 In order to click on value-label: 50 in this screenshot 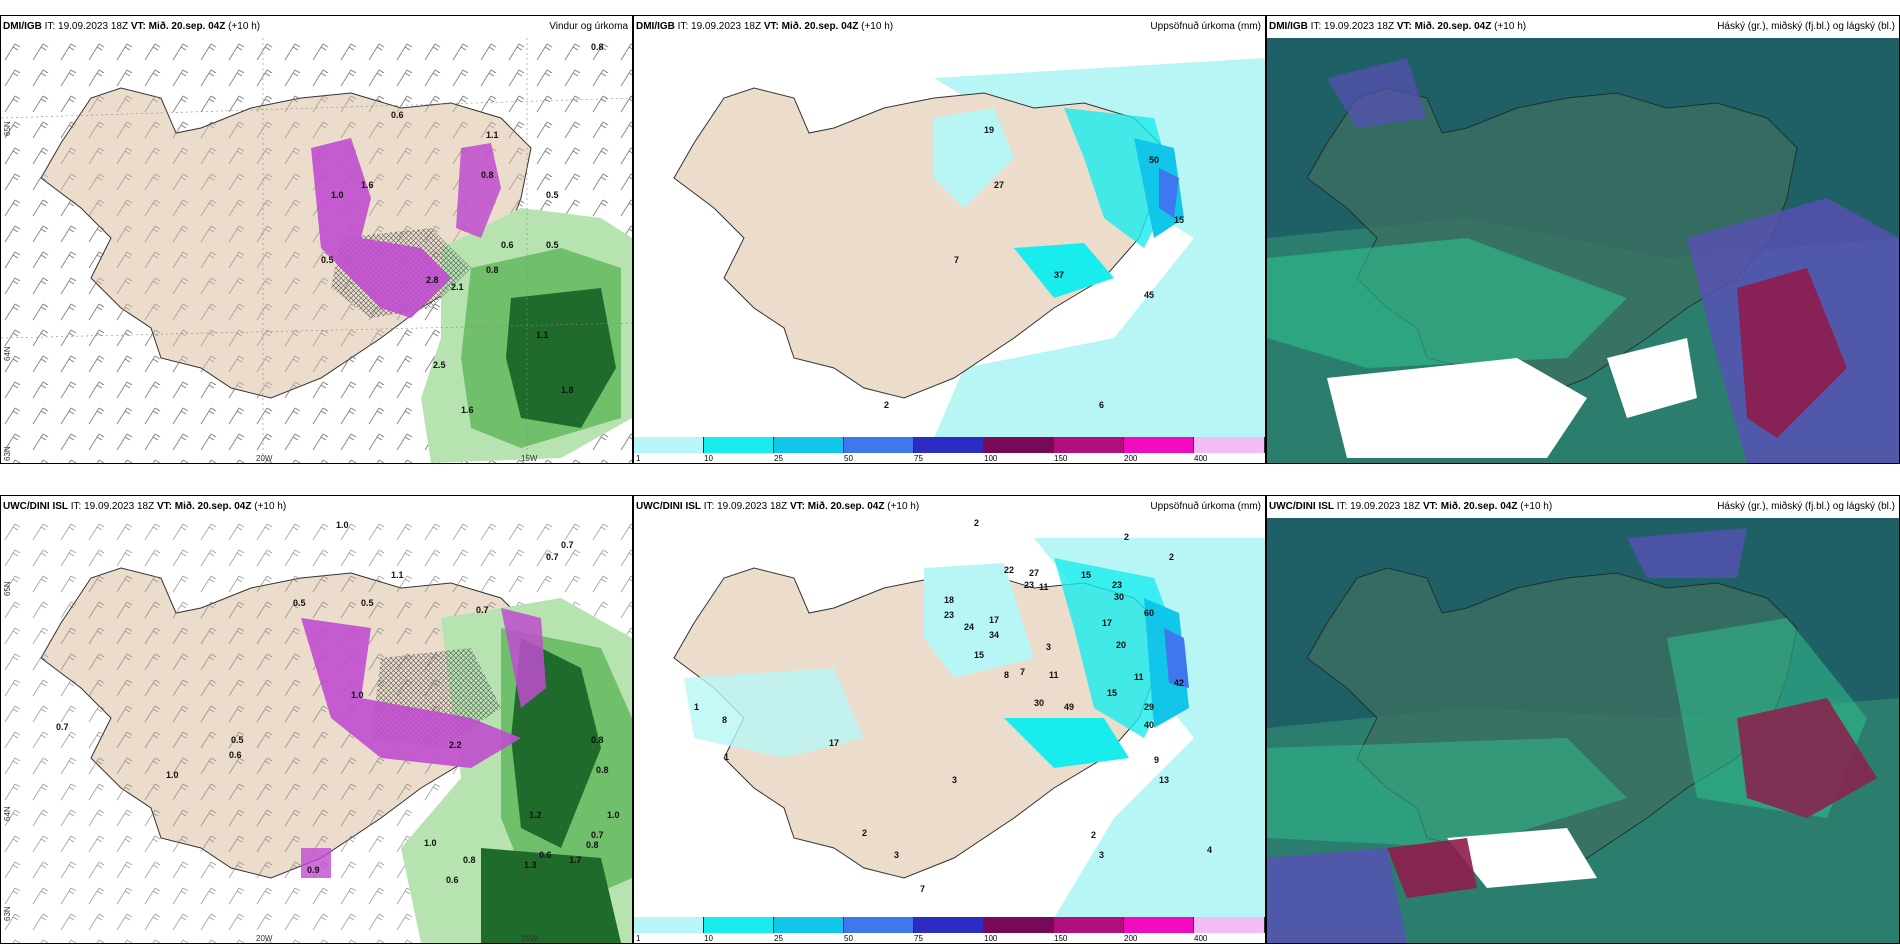, I will do `click(1154, 160)`.